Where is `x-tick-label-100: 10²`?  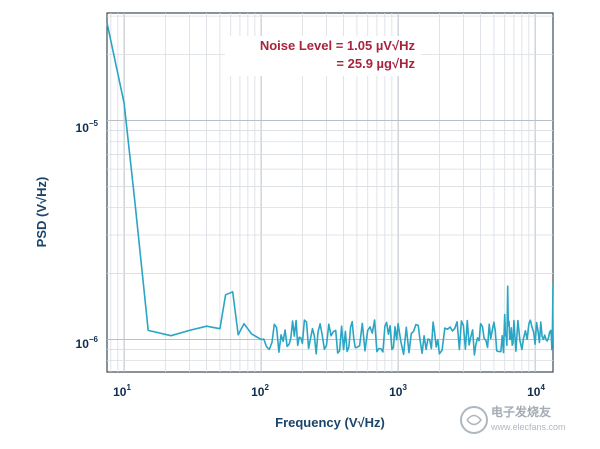 x-tick-label-100: 10² is located at coordinates (260, 391).